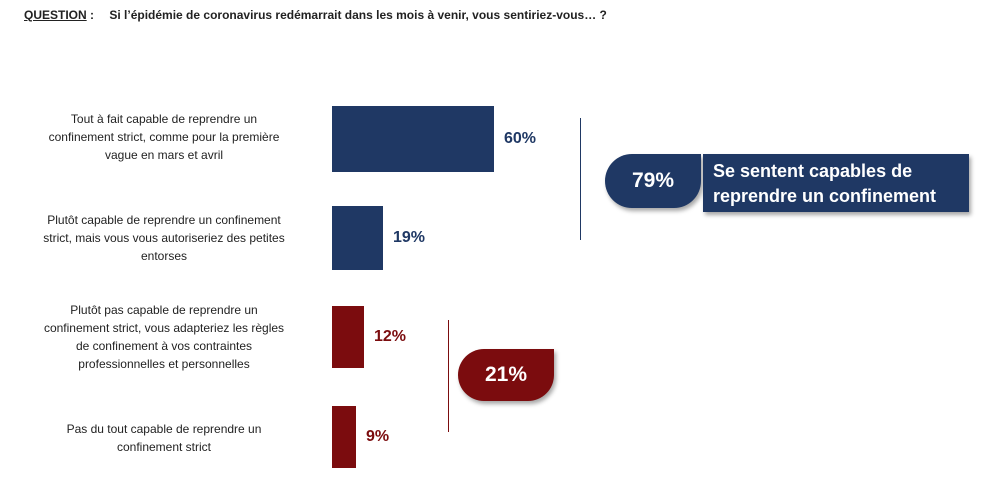 This screenshot has height=478, width=983. I want to click on category-label-line: Plutôt pas capable de reprendre un, so click(164, 310).